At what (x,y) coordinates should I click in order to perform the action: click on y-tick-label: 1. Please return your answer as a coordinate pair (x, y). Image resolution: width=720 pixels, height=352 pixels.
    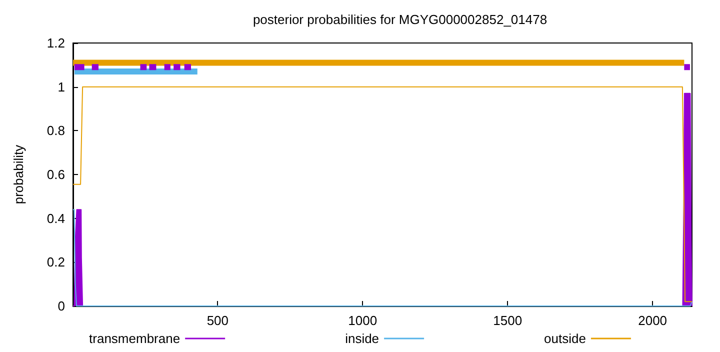
    Looking at the image, I should click on (61, 86).